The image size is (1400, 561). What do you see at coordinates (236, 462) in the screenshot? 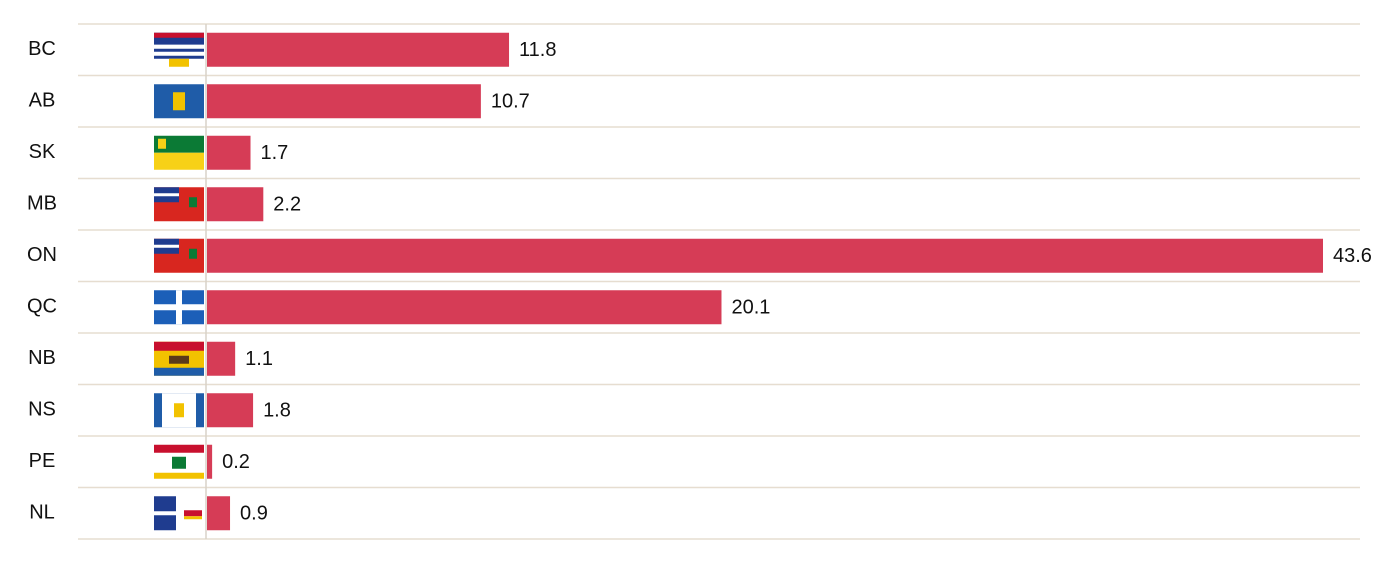
I see `value-label: 0.2` at bounding box center [236, 462].